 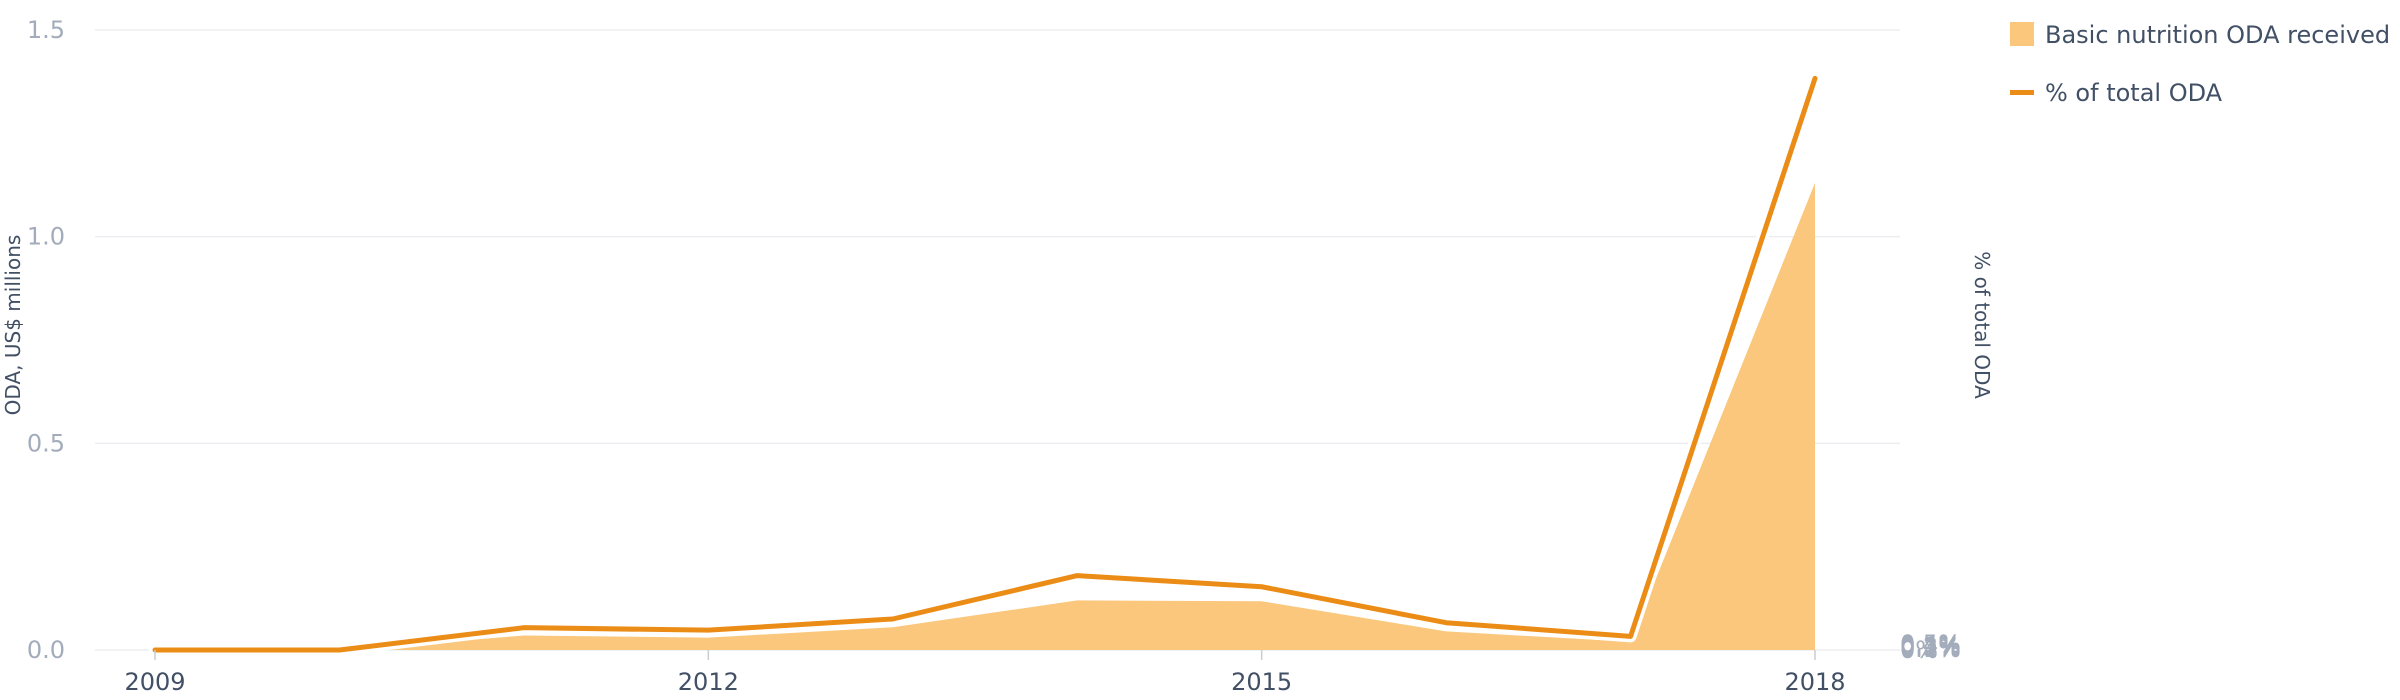 I want to click on left-axis-ticks: 0.0 0.5 1.0 1.5, so click(x=46, y=340).